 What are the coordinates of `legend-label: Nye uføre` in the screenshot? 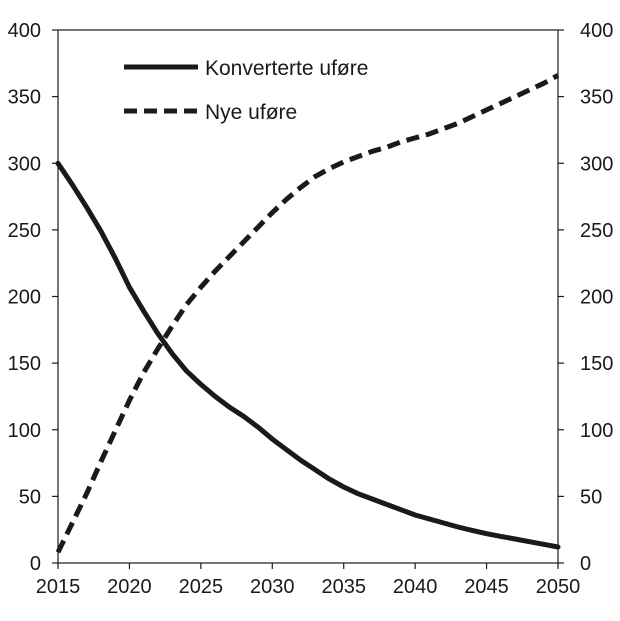 It's located at (251, 112).